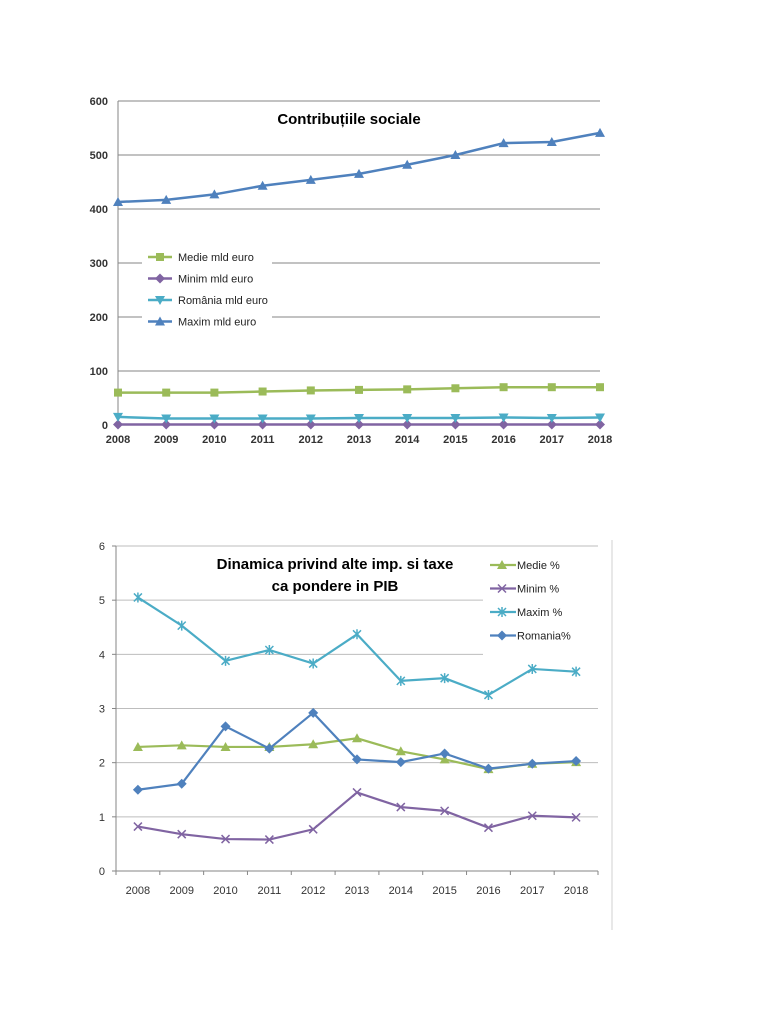 Image resolution: width=768 pixels, height=1024 pixels. I want to click on x-tick-label: 2012, so click(311, 440).